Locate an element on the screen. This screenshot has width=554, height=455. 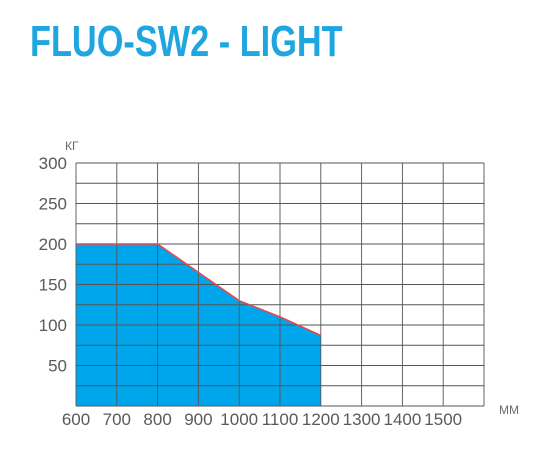
y-tick-label: 150 is located at coordinates (53, 285).